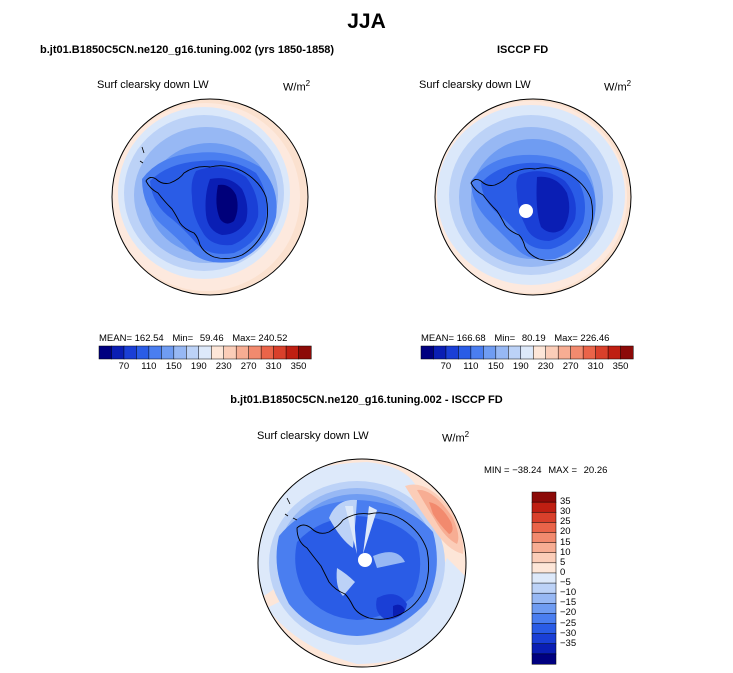 Image resolution: width=733 pixels, height=673 pixels. Describe the element at coordinates (568, 613) in the screenshot. I see `panel-3-colorbar-tick-label: −20` at that location.